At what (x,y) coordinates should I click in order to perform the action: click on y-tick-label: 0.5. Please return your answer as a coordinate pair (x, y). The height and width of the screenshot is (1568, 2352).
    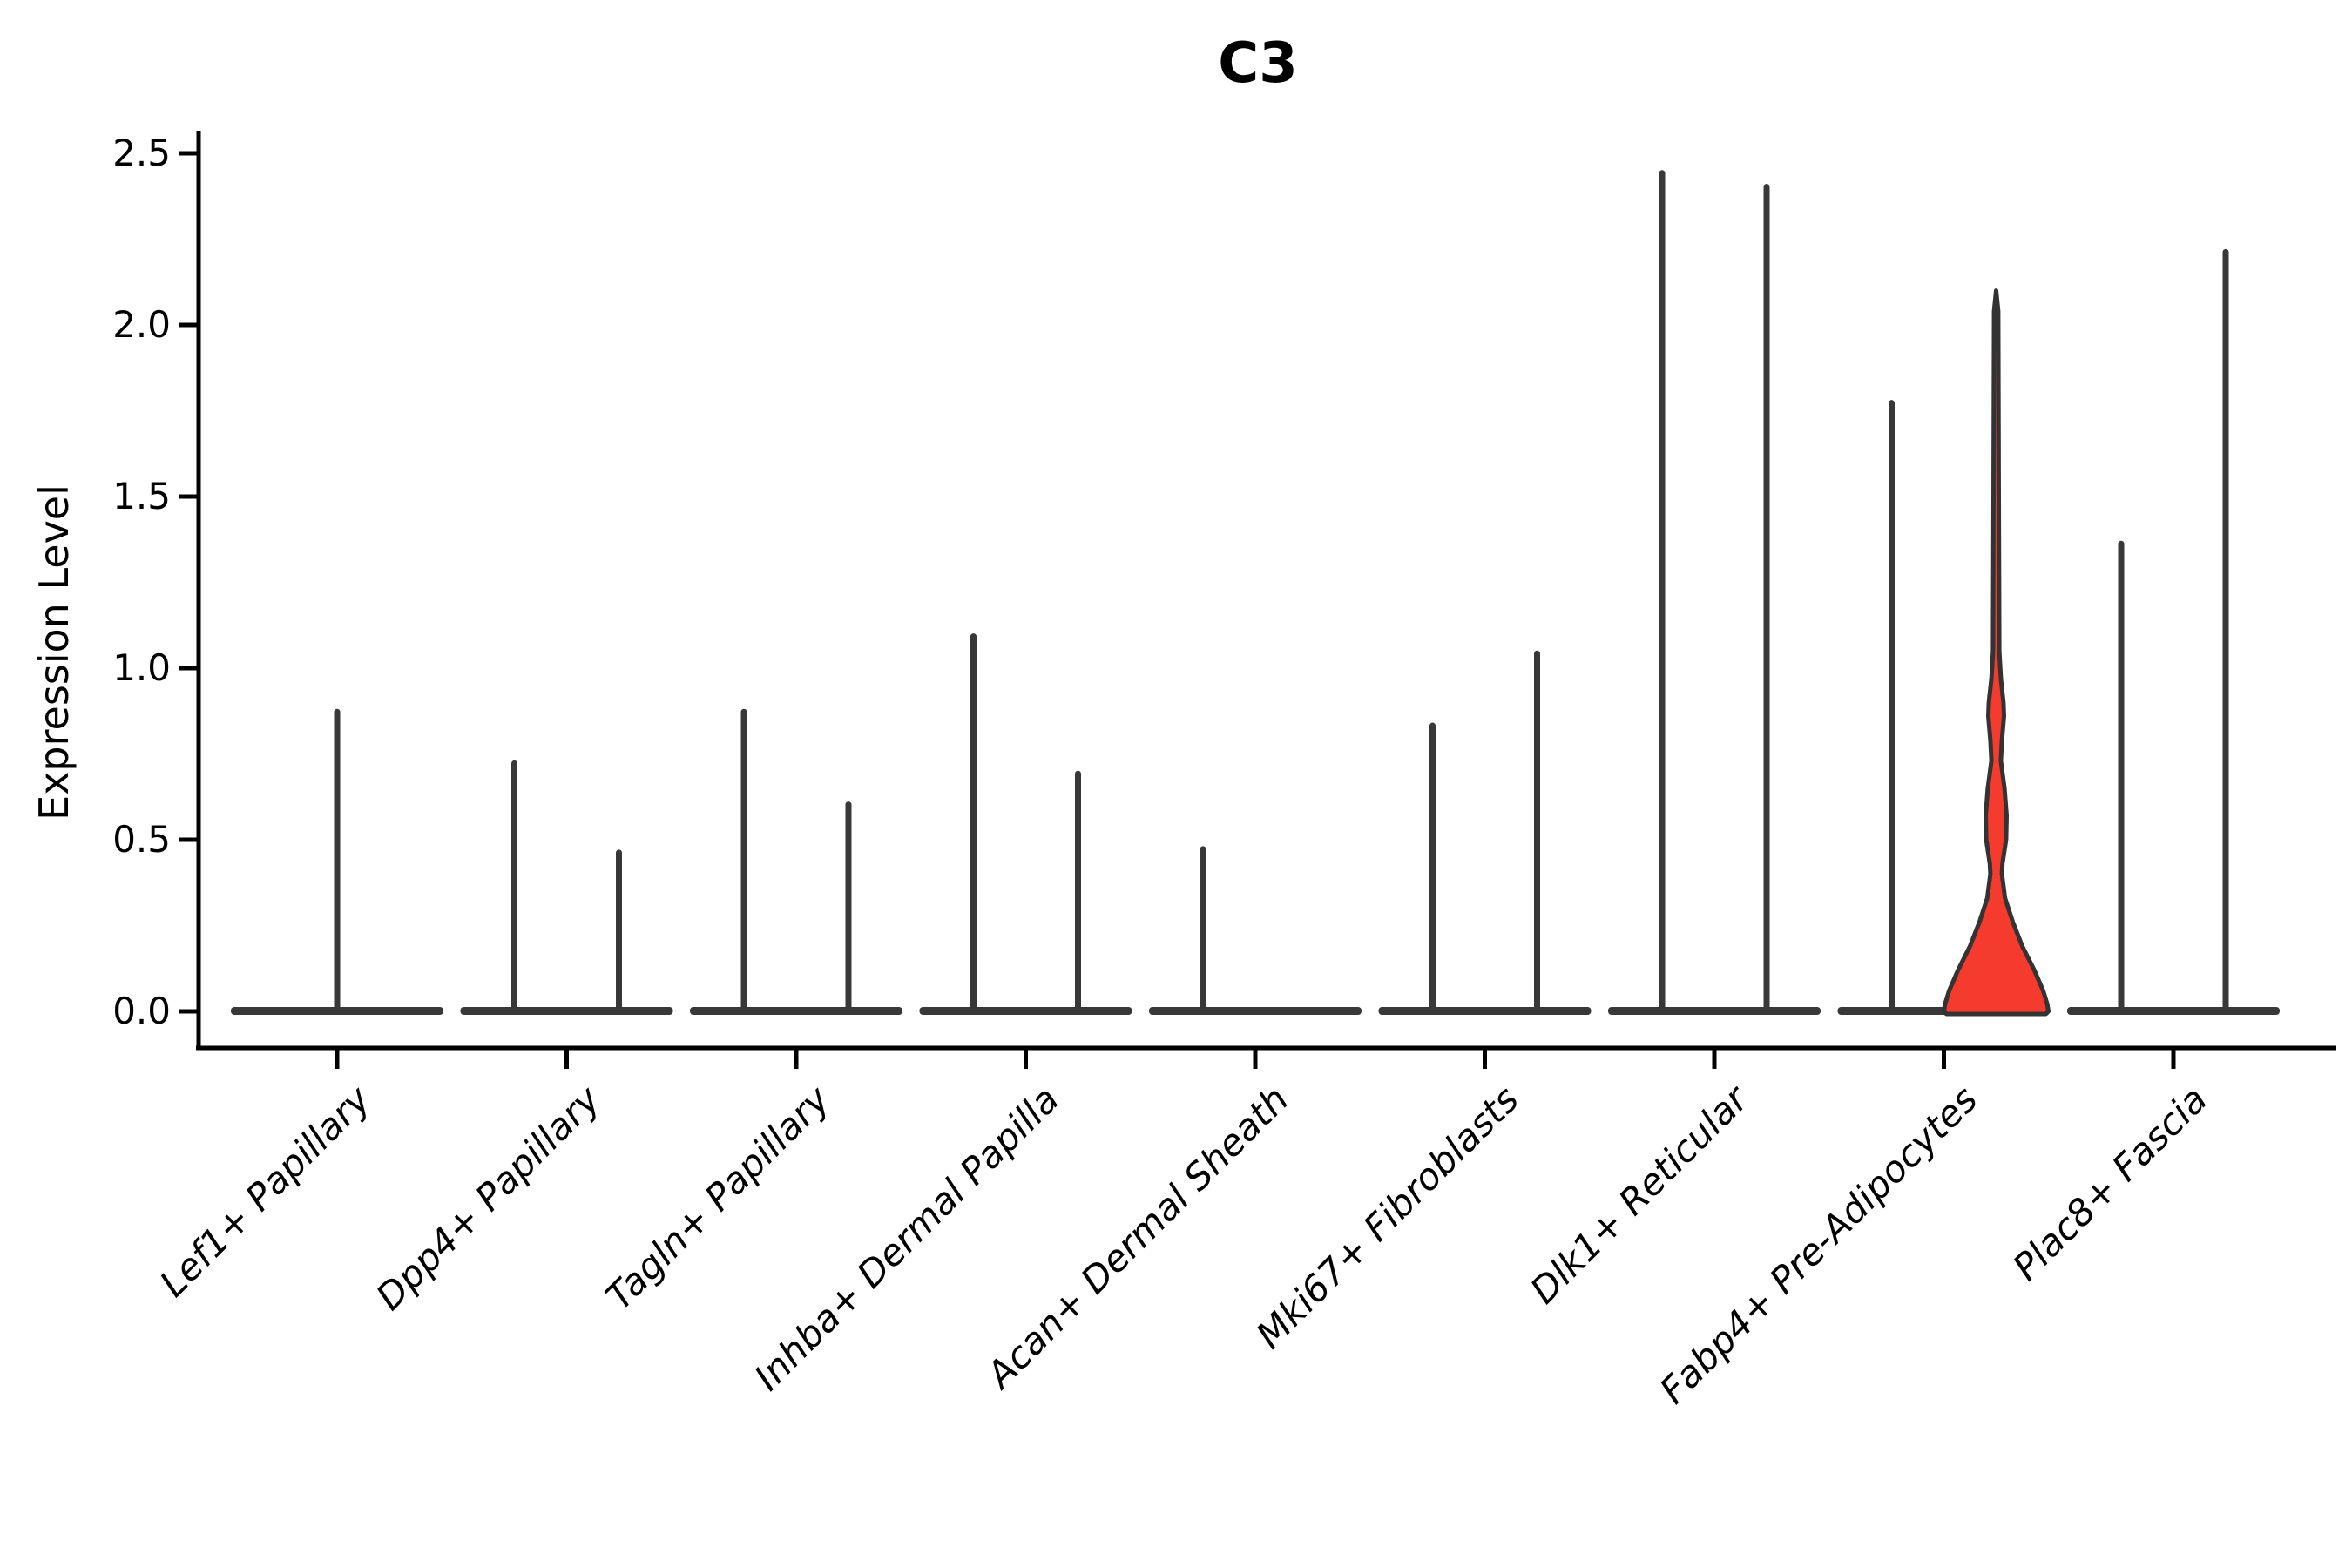
    Looking at the image, I should click on (141, 839).